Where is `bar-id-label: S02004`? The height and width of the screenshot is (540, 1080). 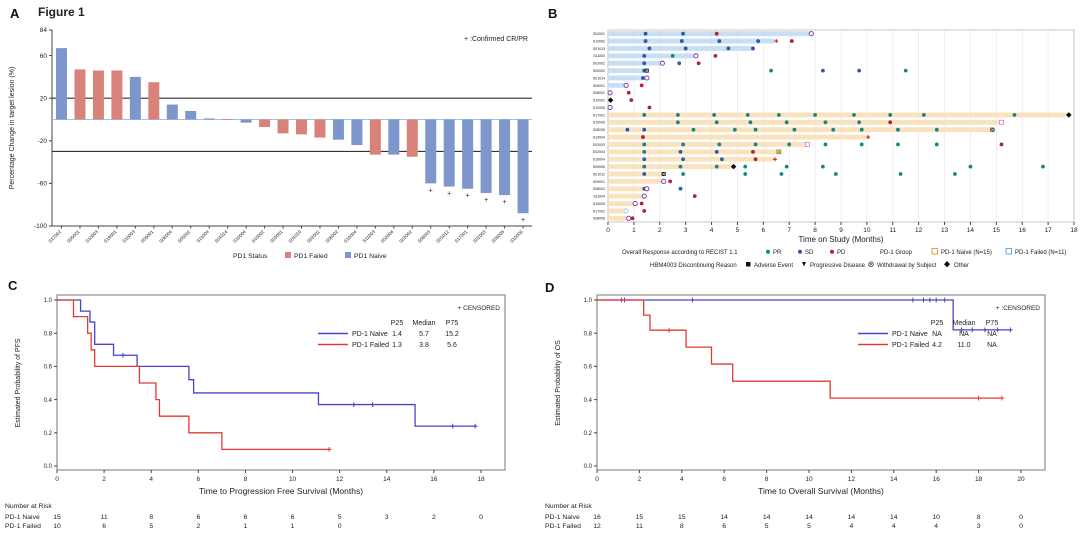
bar-id-label: S02004 is located at coordinates (387, 236).